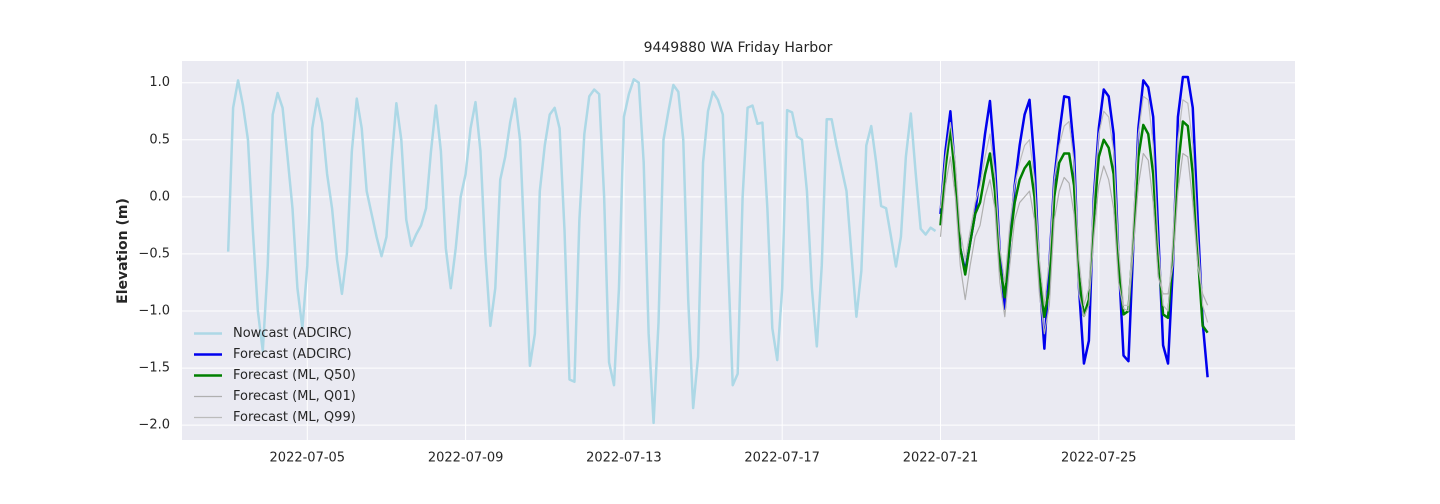  Describe the element at coordinates (154, 311) in the screenshot. I see `y-tick-label: −1.0` at that location.